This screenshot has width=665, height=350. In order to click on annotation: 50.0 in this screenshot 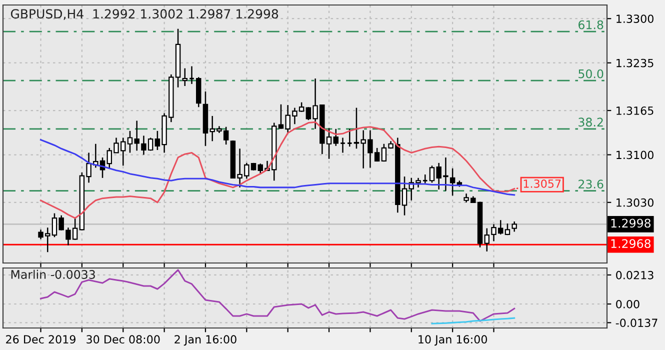, I will do `click(591, 73)`.